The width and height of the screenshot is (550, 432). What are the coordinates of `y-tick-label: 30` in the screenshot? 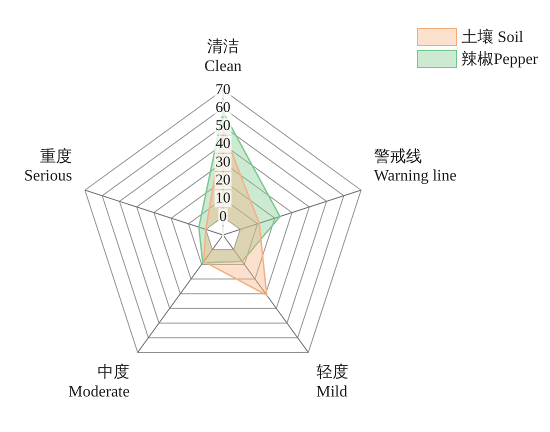 It's located at (223, 162).